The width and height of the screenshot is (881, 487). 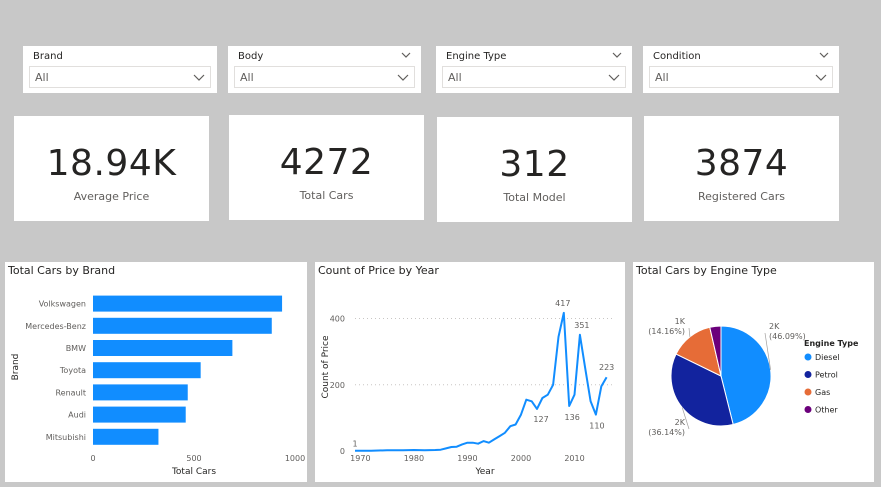 I want to click on slicer-engine-type: Engine Type All, so click(x=534, y=69).